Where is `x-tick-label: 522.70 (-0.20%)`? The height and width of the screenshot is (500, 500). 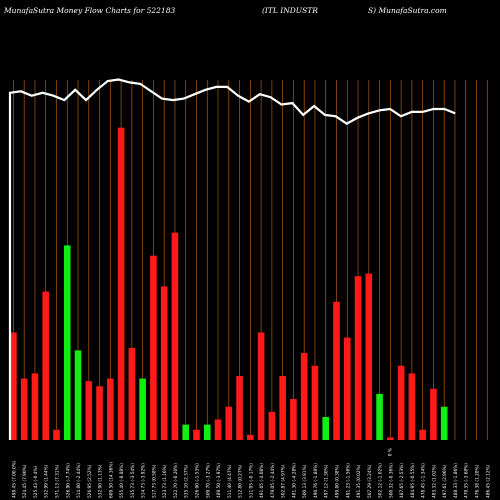 x-tick-label: 522.70 (-0.20%) is located at coordinates (176, 480).